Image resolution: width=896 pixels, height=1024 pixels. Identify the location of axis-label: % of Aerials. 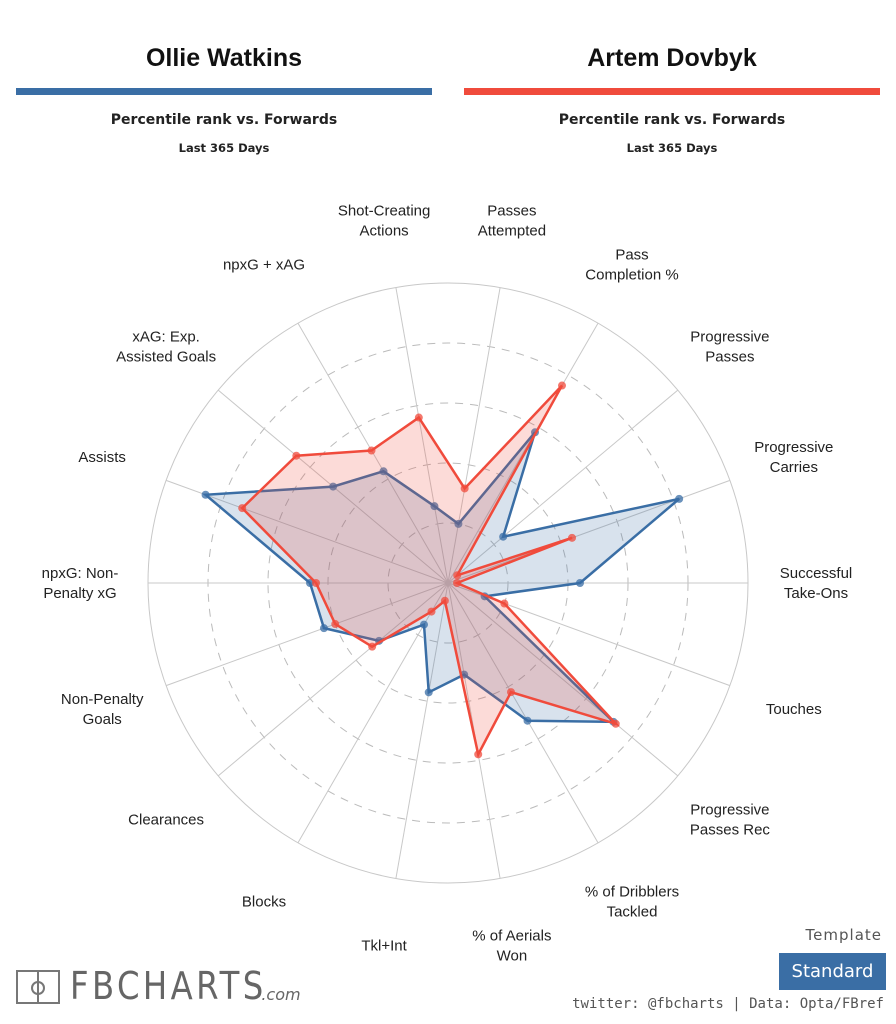
(511, 935).